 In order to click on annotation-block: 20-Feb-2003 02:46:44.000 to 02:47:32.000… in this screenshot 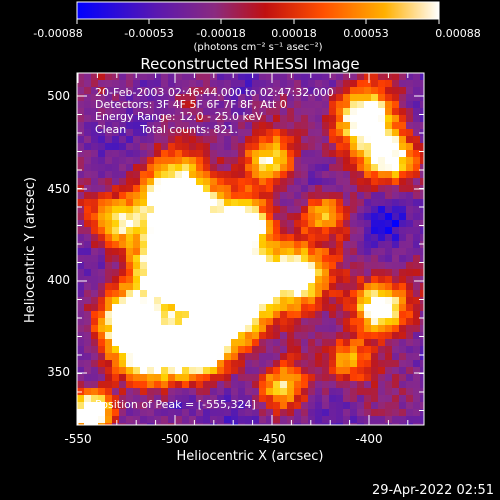, I will do `click(214, 111)`.